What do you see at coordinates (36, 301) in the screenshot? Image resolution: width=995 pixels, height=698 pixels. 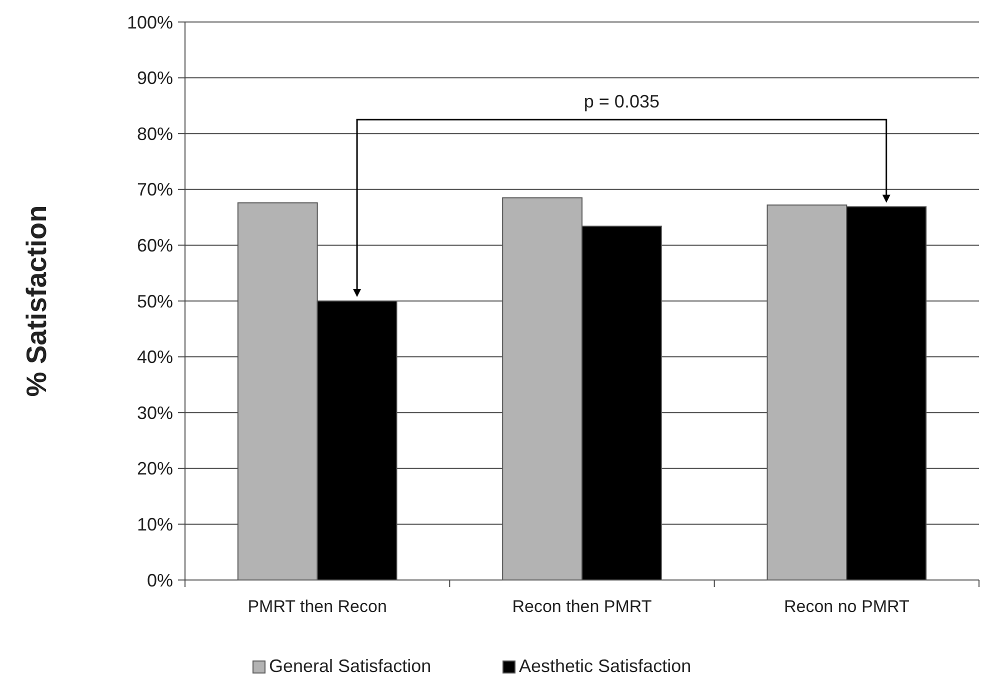 I see `y-axis-title: % Satisfaction` at bounding box center [36, 301].